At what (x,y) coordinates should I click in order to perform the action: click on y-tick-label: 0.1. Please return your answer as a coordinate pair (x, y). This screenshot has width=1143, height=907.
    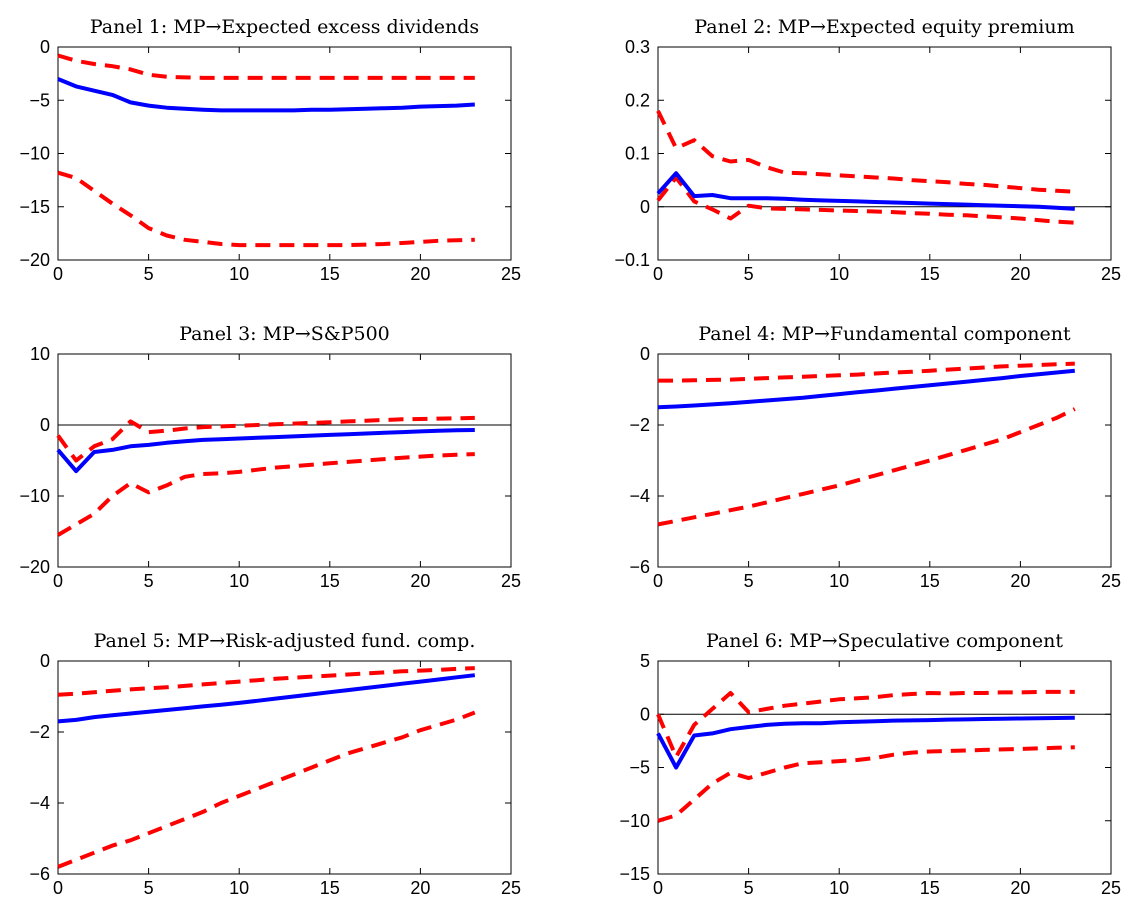
    Looking at the image, I should click on (637, 154).